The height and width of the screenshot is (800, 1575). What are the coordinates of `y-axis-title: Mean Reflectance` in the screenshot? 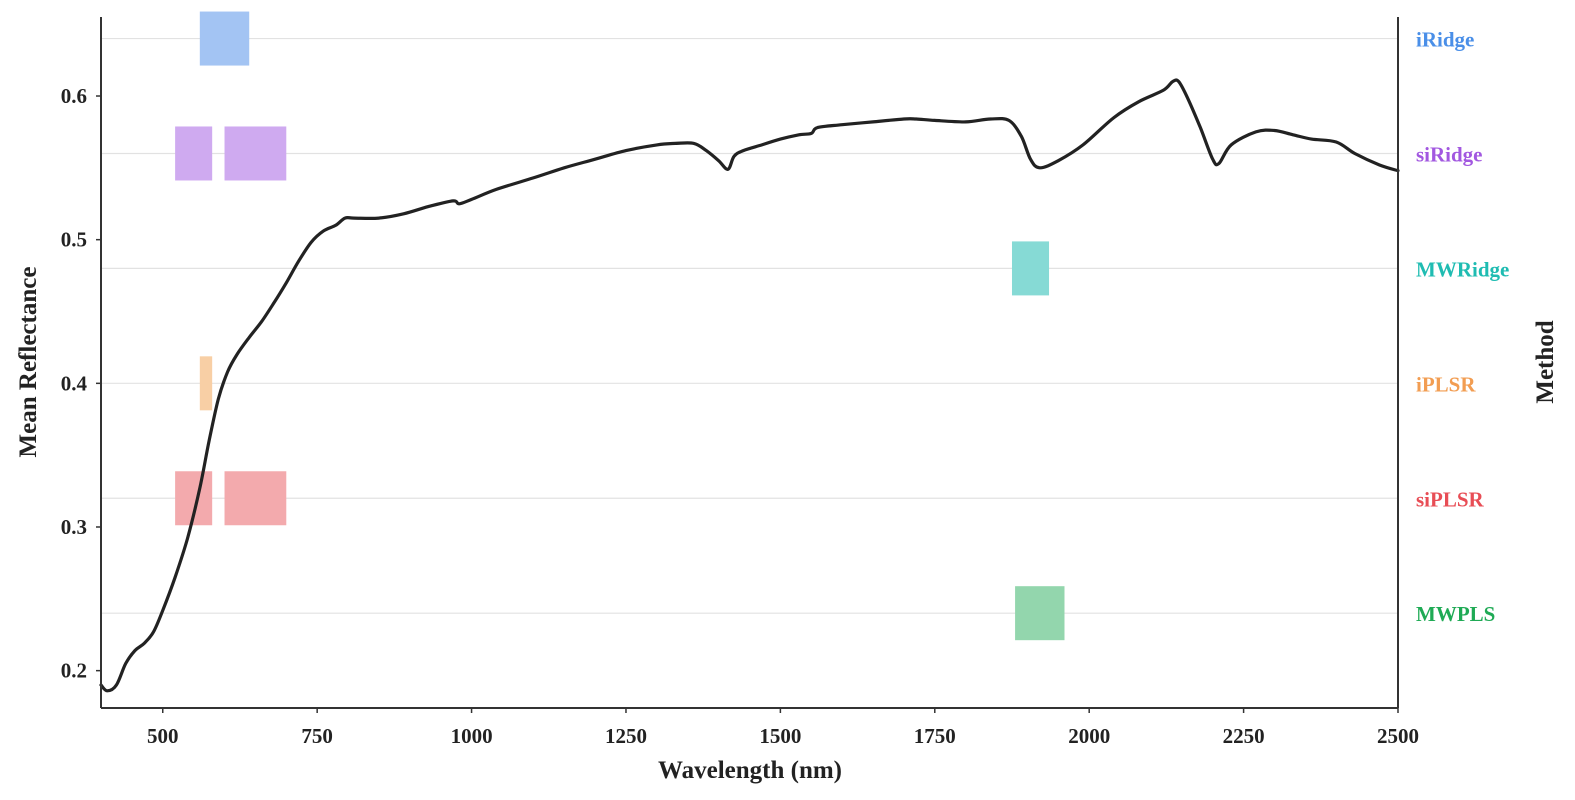 It's located at (28, 362).